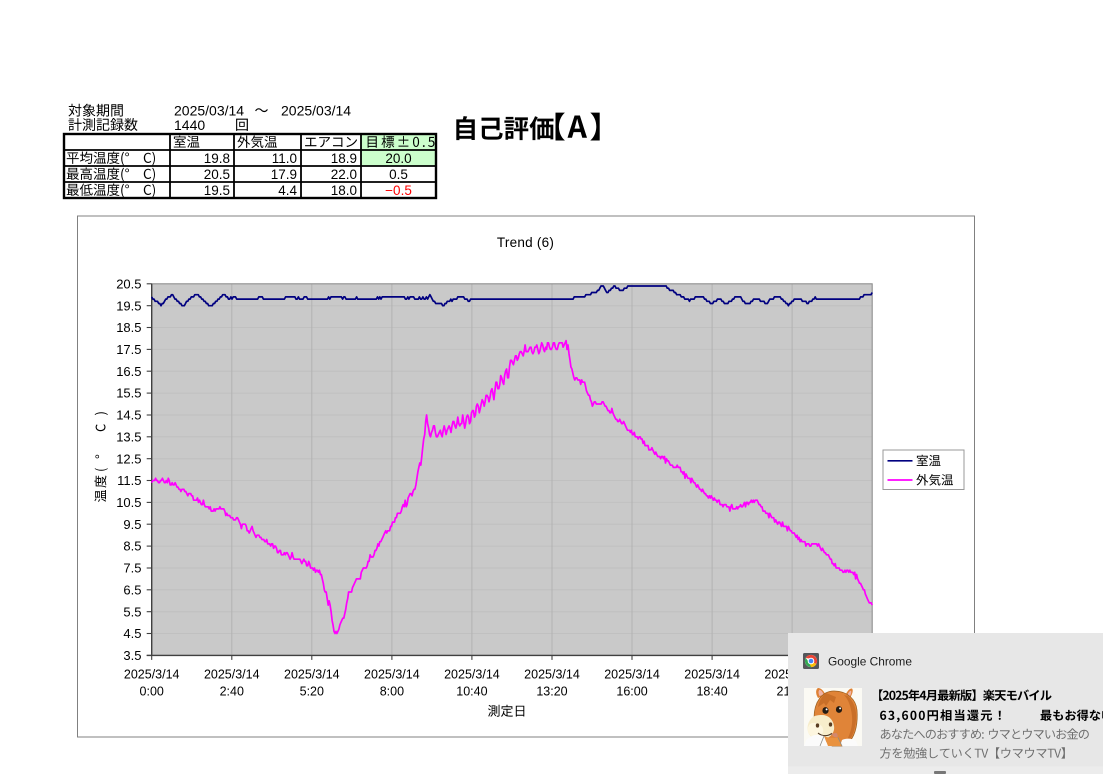 This screenshot has width=1103, height=774. I want to click on svg-text: 5.5, so click(132, 611).